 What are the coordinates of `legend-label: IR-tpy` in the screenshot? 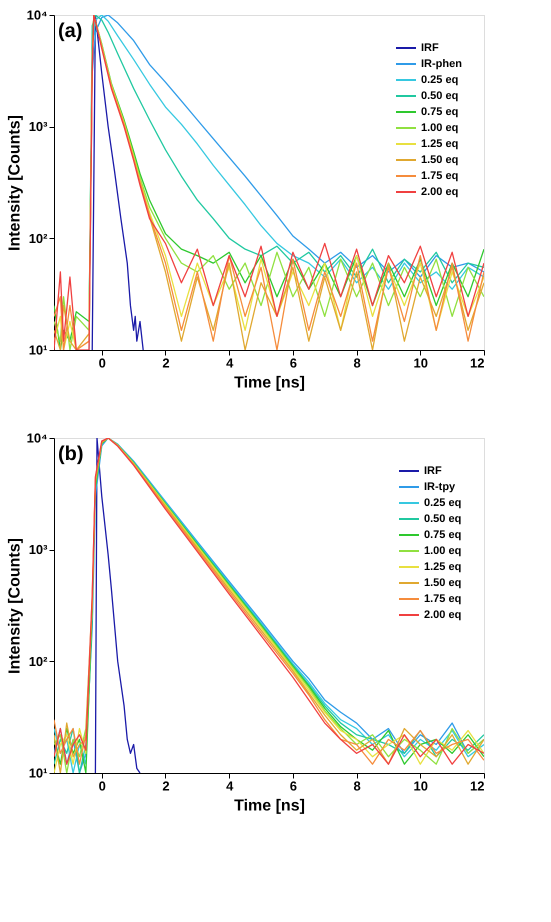 It's located at (440, 487).